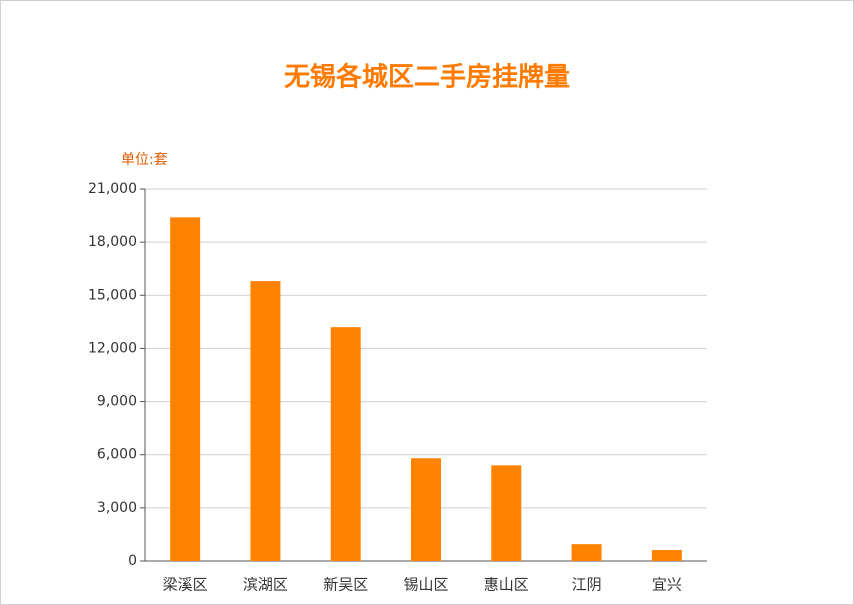 The image size is (854, 605). I want to click on y-tick-label: 18,000, so click(112, 242).